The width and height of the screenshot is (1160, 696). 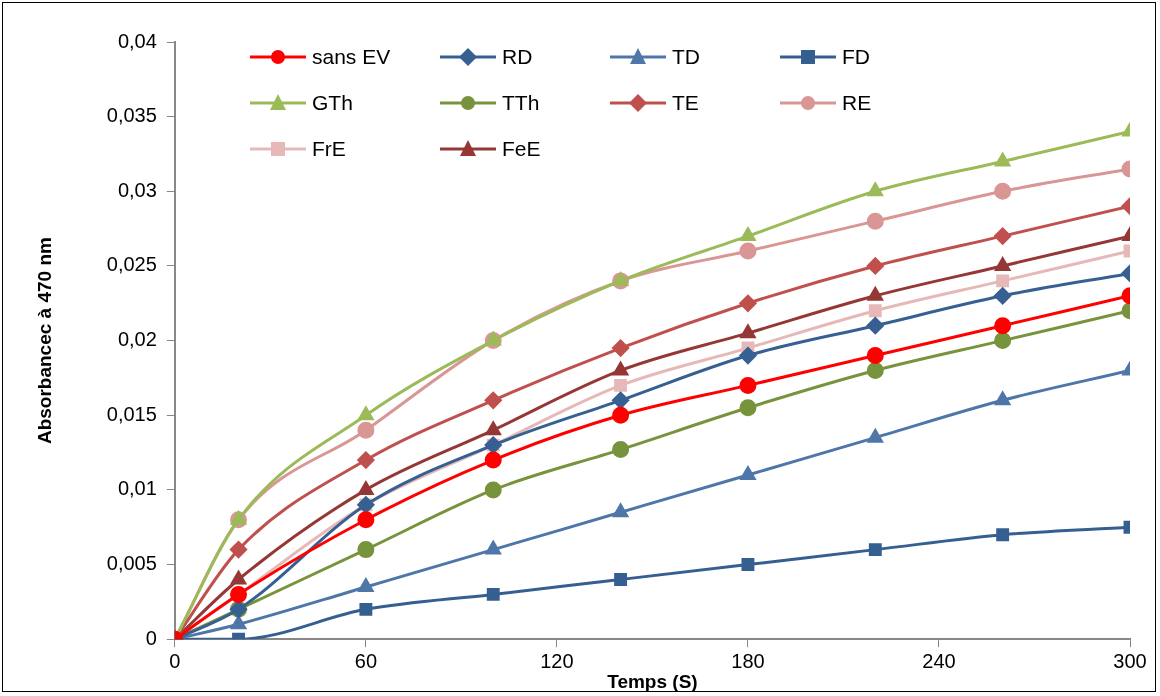 I want to click on y-tick-label: 0, so click(x=151, y=637).